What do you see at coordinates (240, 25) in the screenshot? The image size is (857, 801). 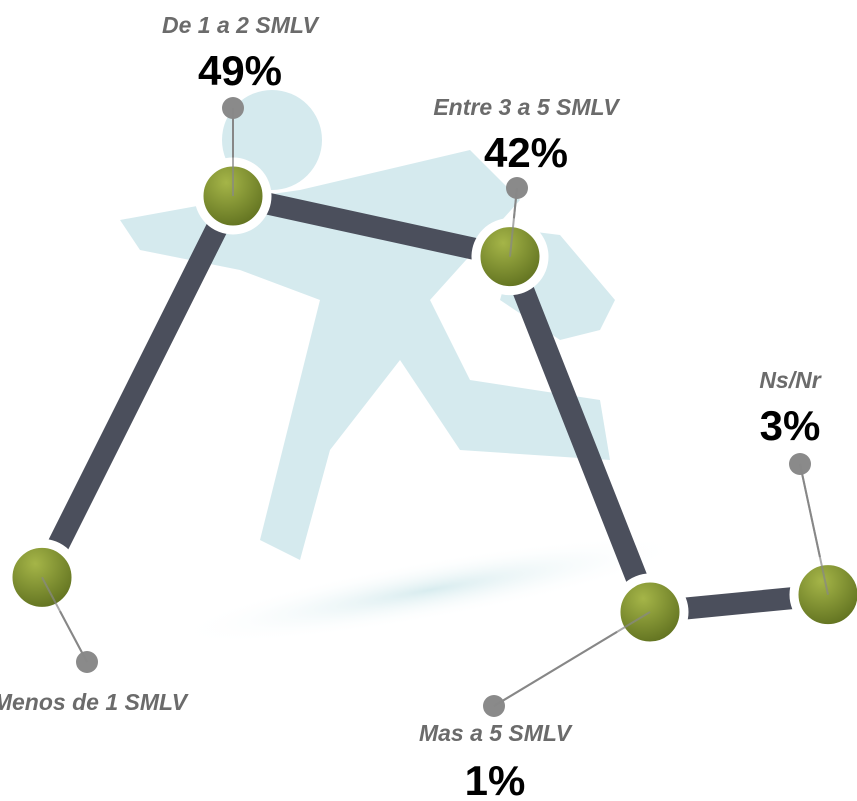 I see `category-label: De 1 a 2 SMLV` at bounding box center [240, 25].